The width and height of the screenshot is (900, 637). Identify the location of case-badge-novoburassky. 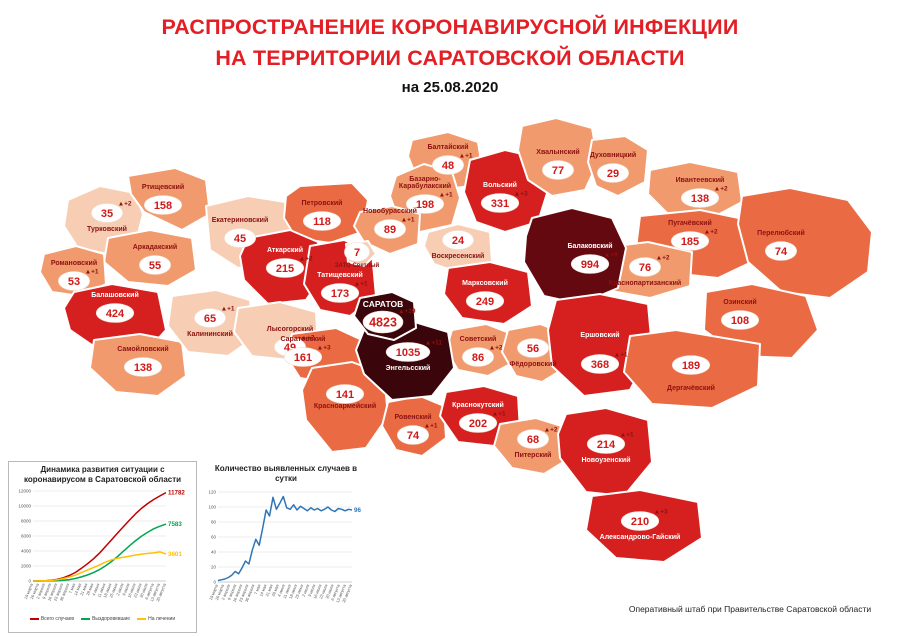
(389, 229).